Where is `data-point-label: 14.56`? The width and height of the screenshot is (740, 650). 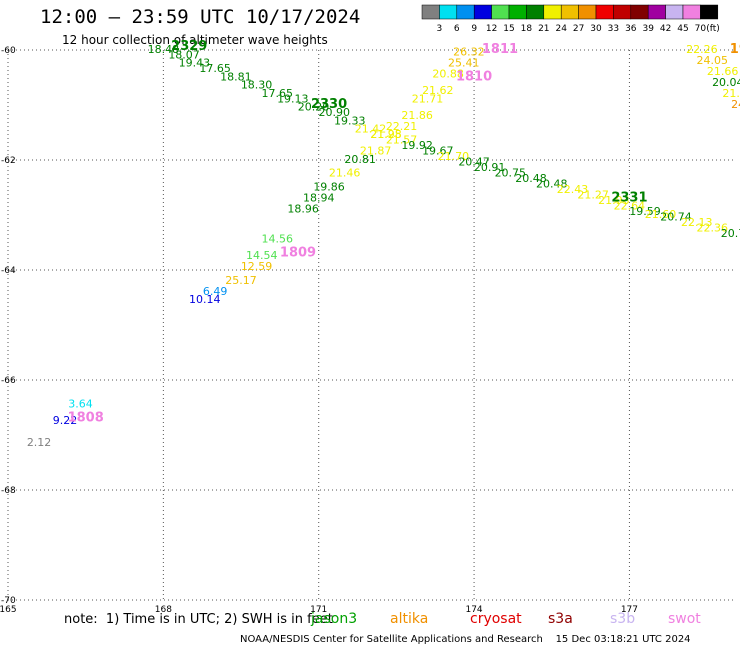
data-point-label: 14.56 is located at coordinates (278, 239).